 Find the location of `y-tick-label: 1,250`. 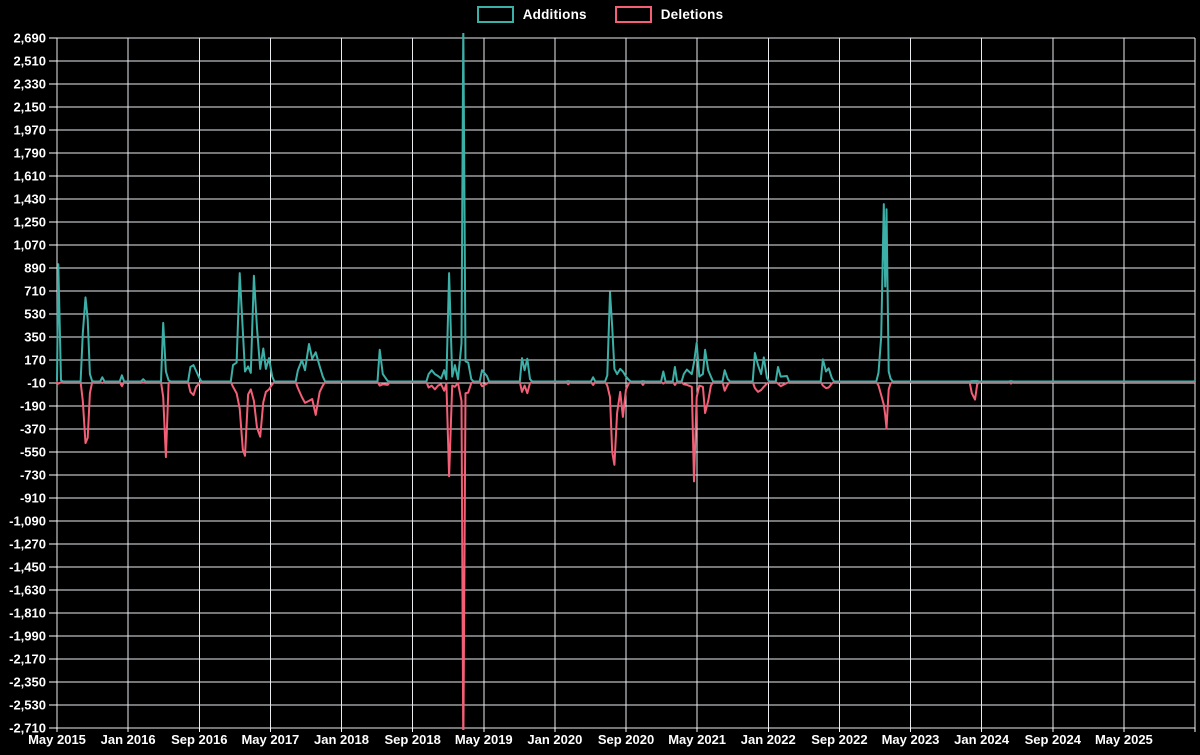

y-tick-label: 1,250 is located at coordinates (29, 222).